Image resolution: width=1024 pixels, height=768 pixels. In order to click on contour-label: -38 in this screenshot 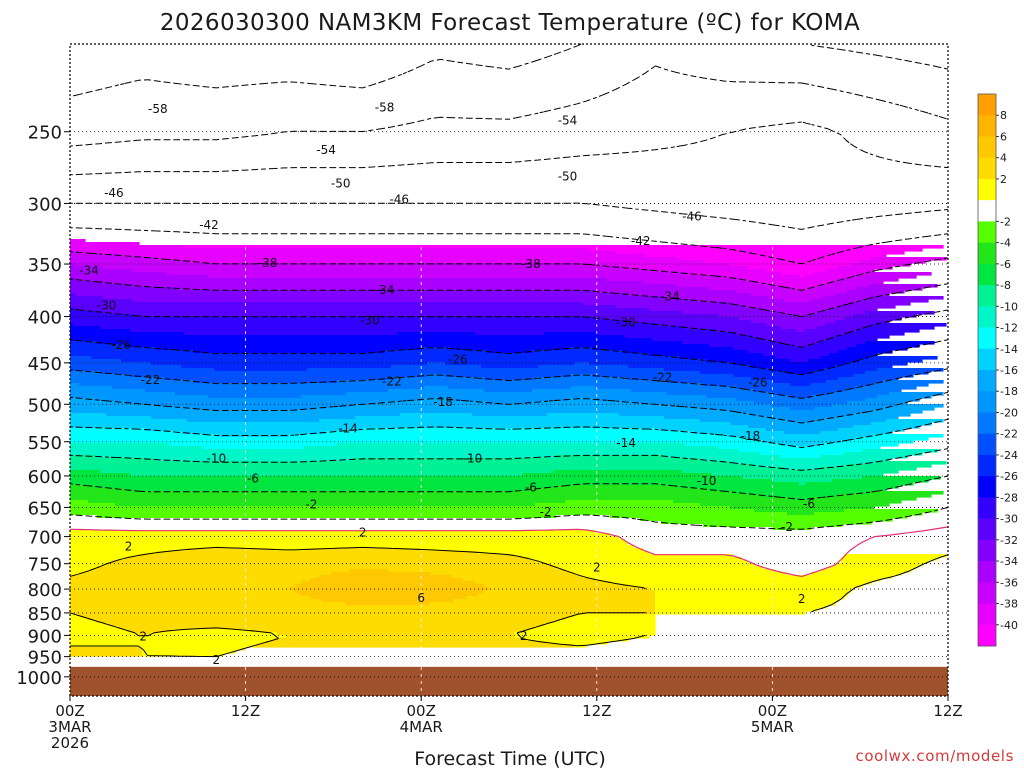, I will do `click(531, 264)`.